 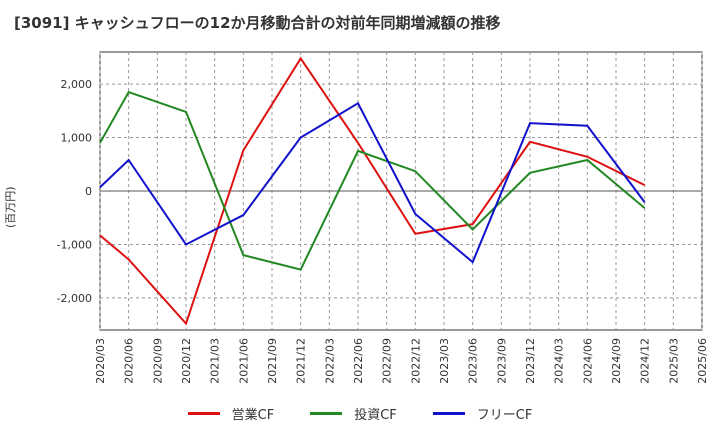 I want to click on x-tick-label: 2024/03, so click(x=559, y=361).